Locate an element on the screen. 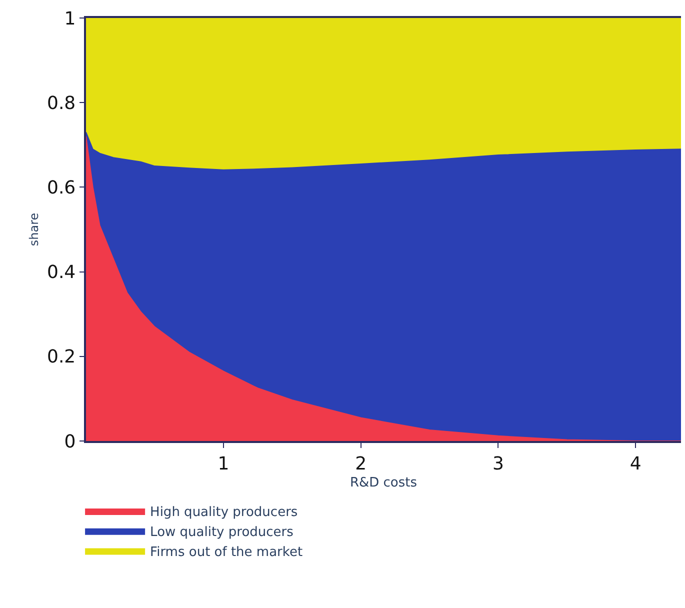 This screenshot has width=685, height=608. y-tick-label: 0.2 is located at coordinates (61, 357).